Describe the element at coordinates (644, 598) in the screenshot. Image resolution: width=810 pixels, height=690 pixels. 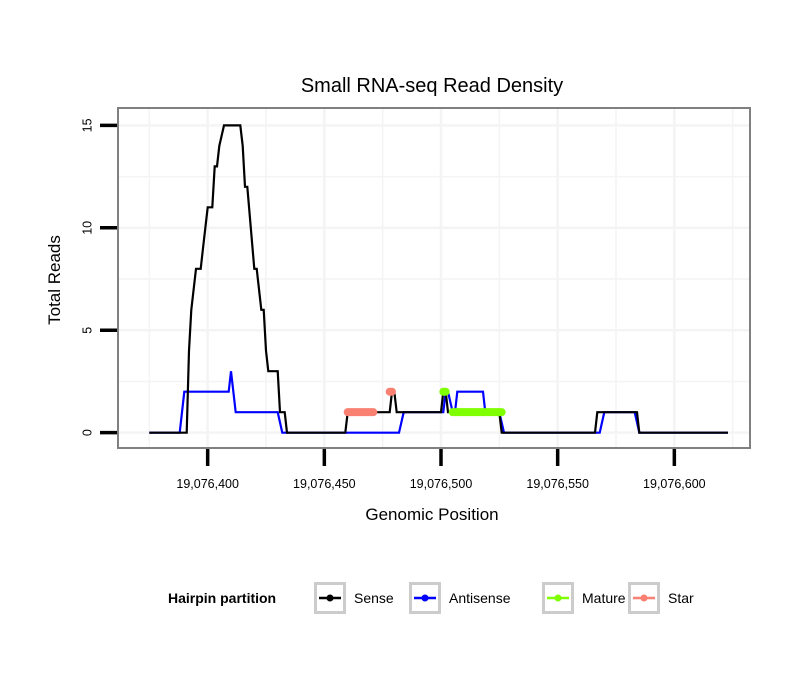
I see `legend-marker-star` at that location.